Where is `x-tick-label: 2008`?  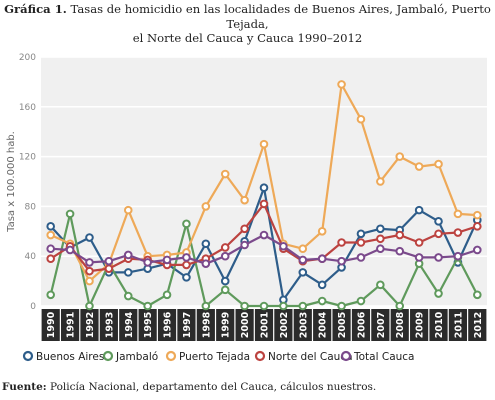 x-tick-label: 2008 is located at coordinates (400, 324).